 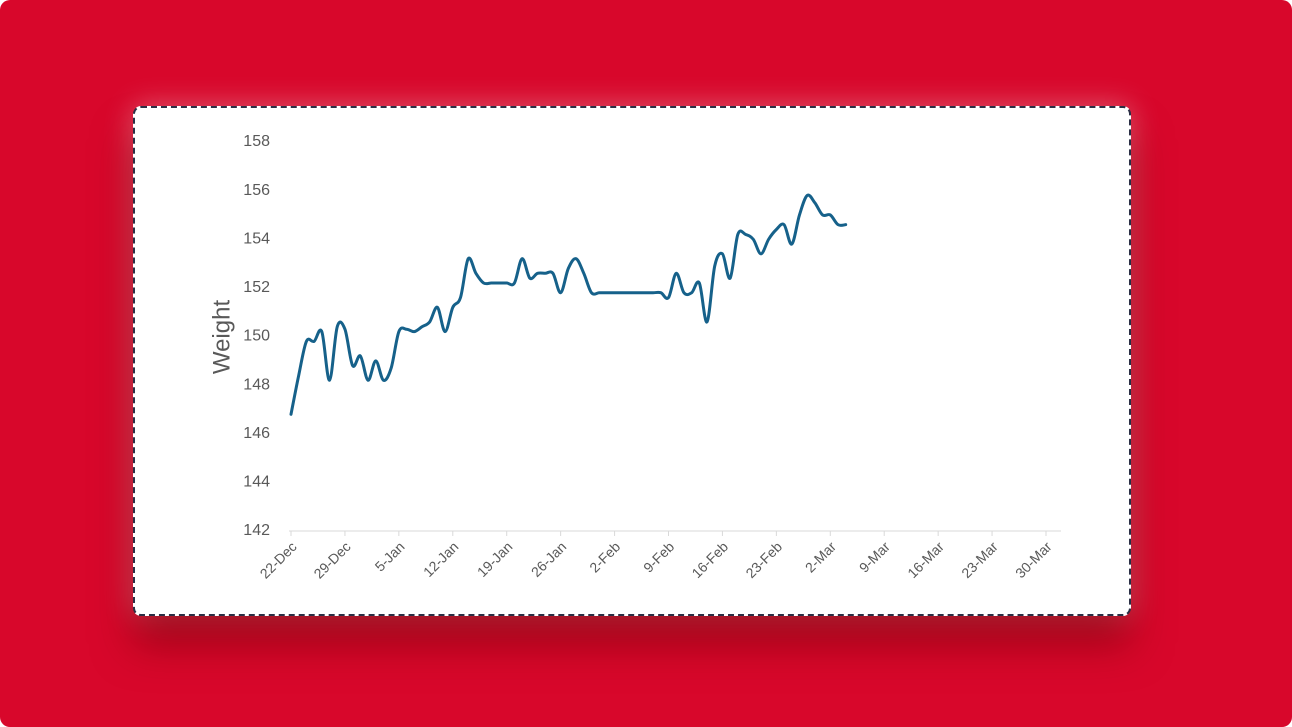 I want to click on weight-line, so click(x=568, y=304).